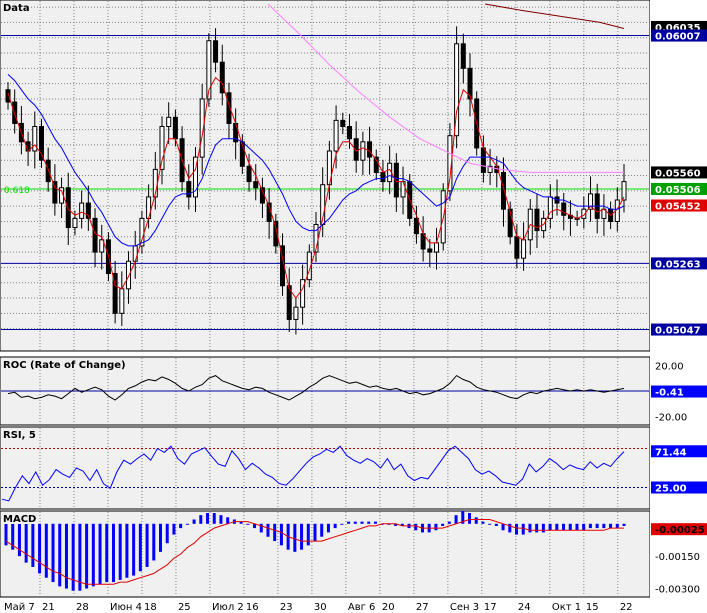  What do you see at coordinates (252, 607) in the screenshot?
I see `x-axis-label: 16` at bounding box center [252, 607].